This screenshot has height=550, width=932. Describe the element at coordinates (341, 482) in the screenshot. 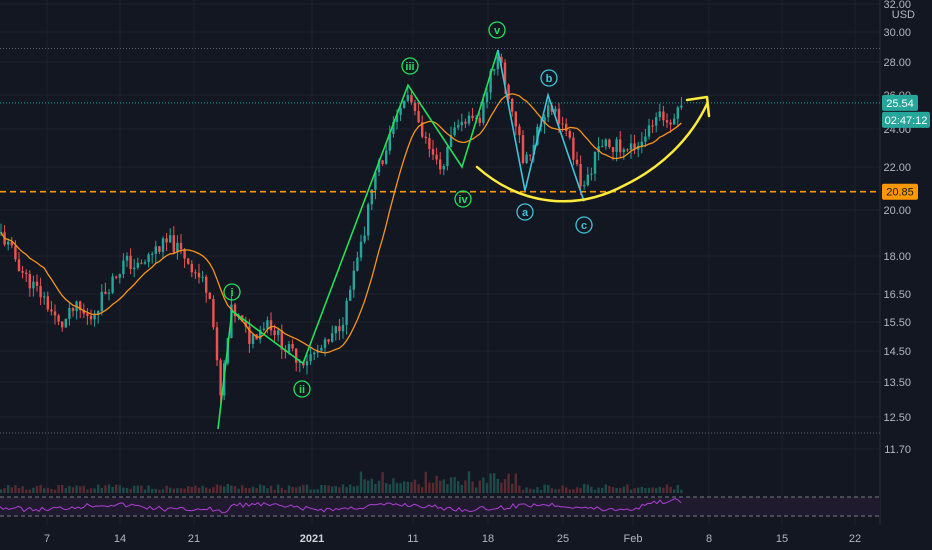

I see `volume-bars` at that location.